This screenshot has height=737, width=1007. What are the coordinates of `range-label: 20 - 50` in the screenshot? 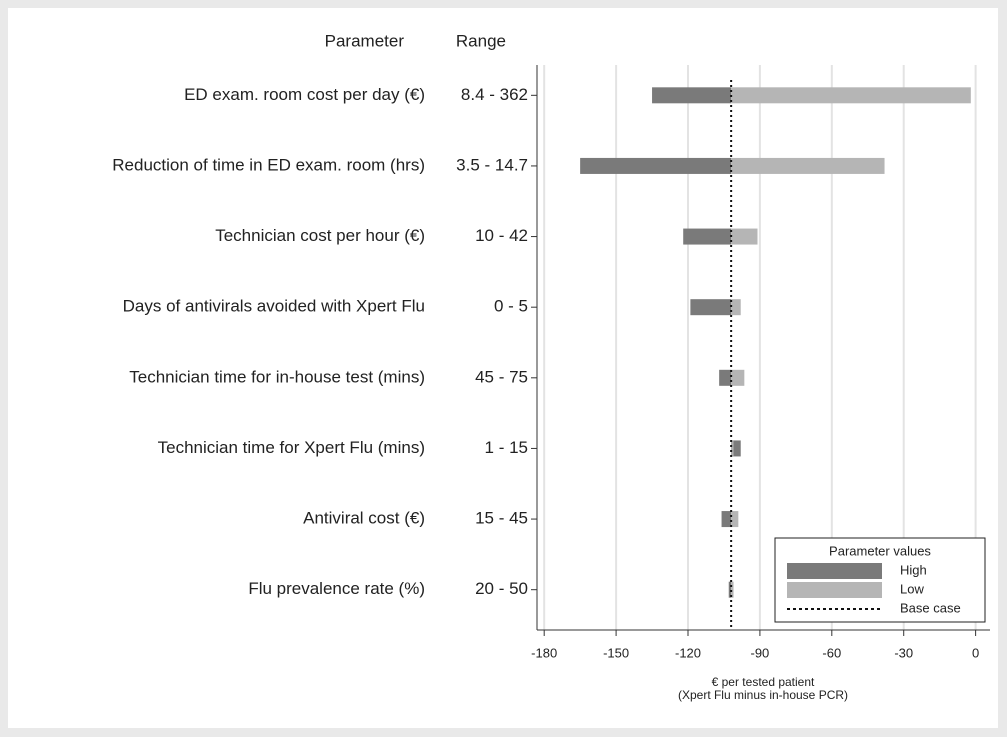 It's located at (501, 588).